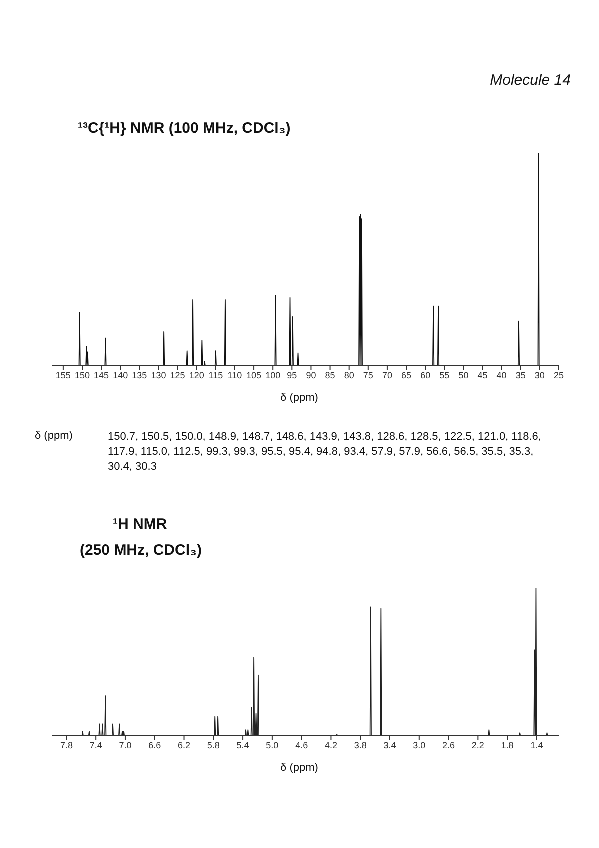  What do you see at coordinates (478, 745) in the screenshot?
I see `x-tick-label: 2.2` at bounding box center [478, 745].